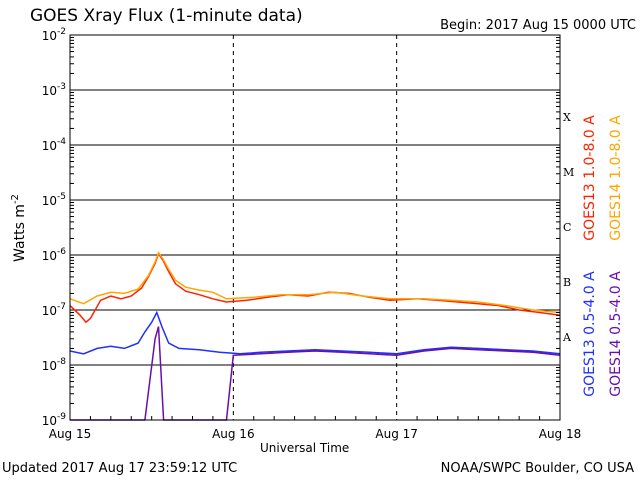 Image resolution: width=640 pixels, height=480 pixels. Describe the element at coordinates (616, 178) in the screenshot. I see `legend-entry: GOES14 1.0-8.0 A` at that location.